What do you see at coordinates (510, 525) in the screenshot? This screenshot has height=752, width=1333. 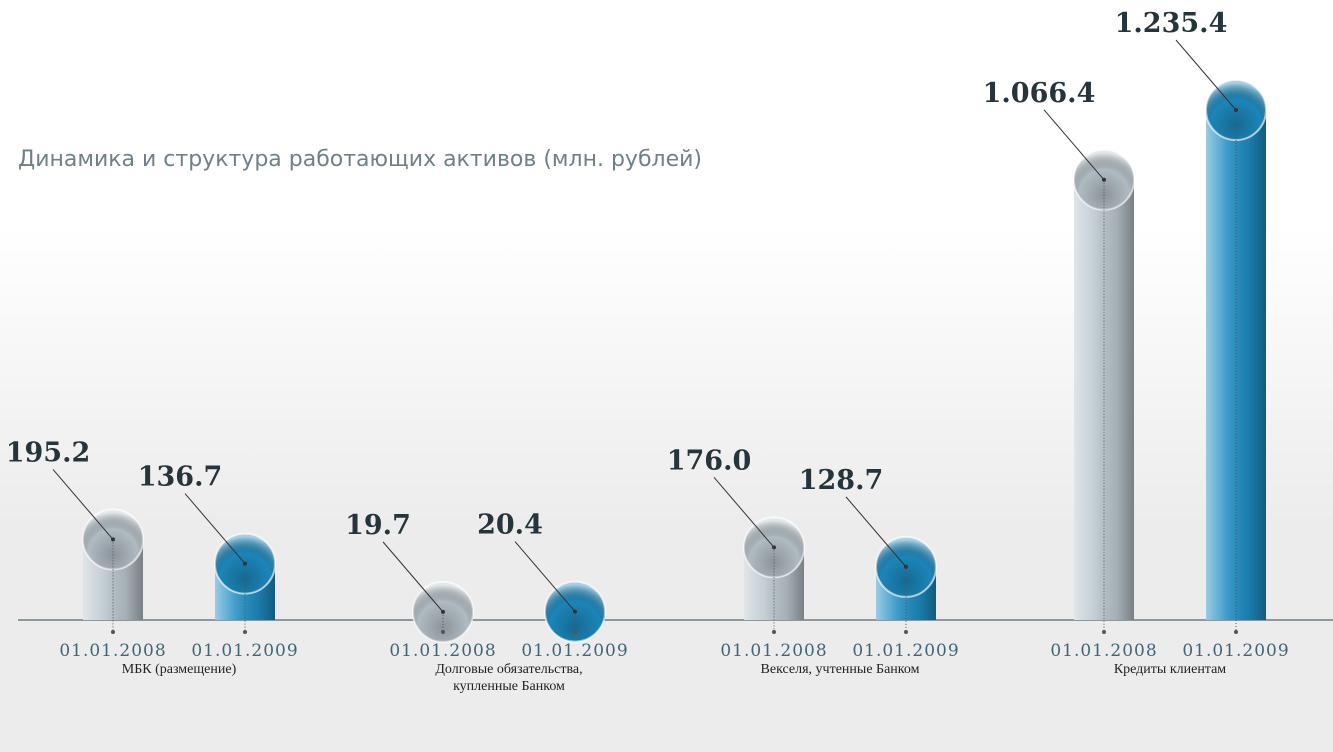 I see `value-label: 20.4` at bounding box center [510, 525].